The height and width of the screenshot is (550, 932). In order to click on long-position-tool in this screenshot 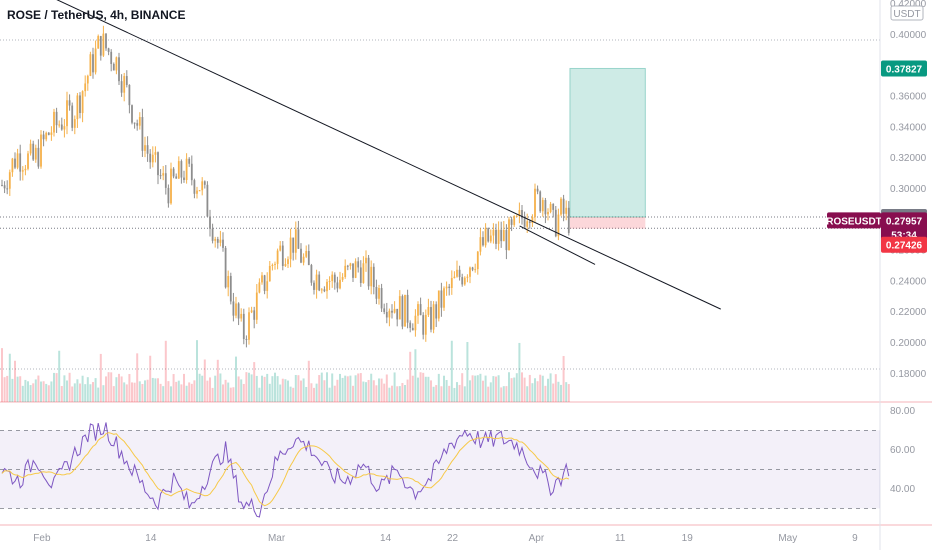, I will do `click(607, 148)`.